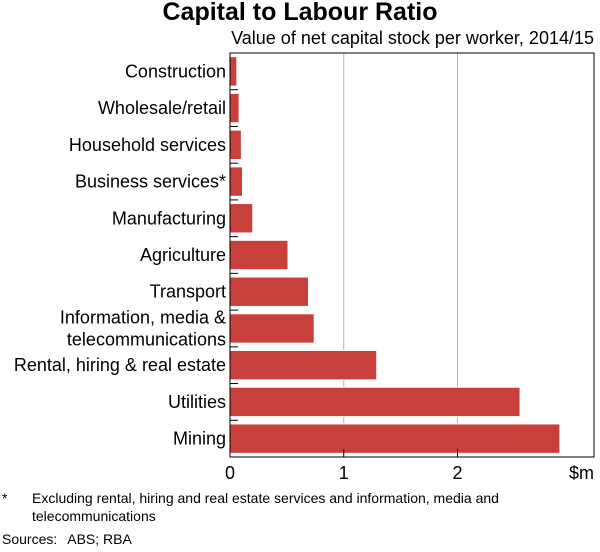  I want to click on x-axis-ticks, so click(400, 453).